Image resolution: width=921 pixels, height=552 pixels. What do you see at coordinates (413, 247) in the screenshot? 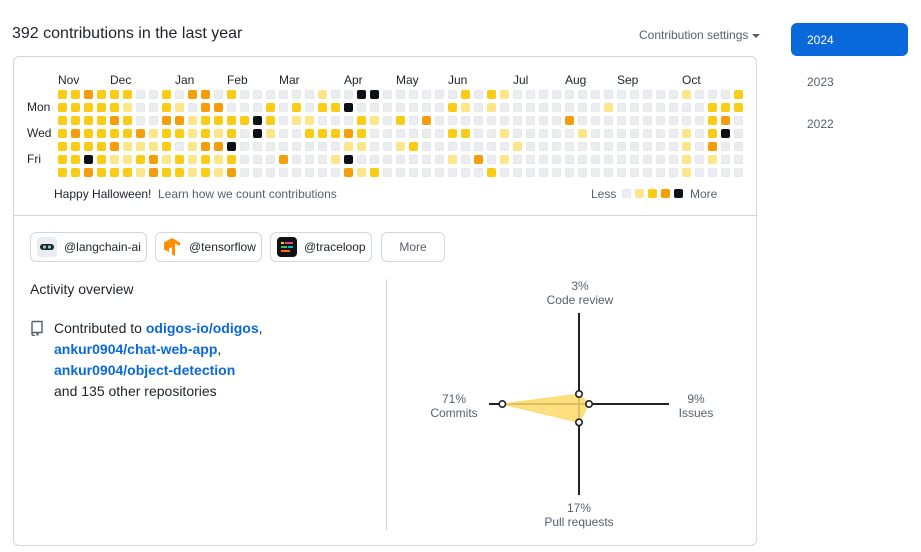
I see `more-orgs-button: More` at bounding box center [413, 247].